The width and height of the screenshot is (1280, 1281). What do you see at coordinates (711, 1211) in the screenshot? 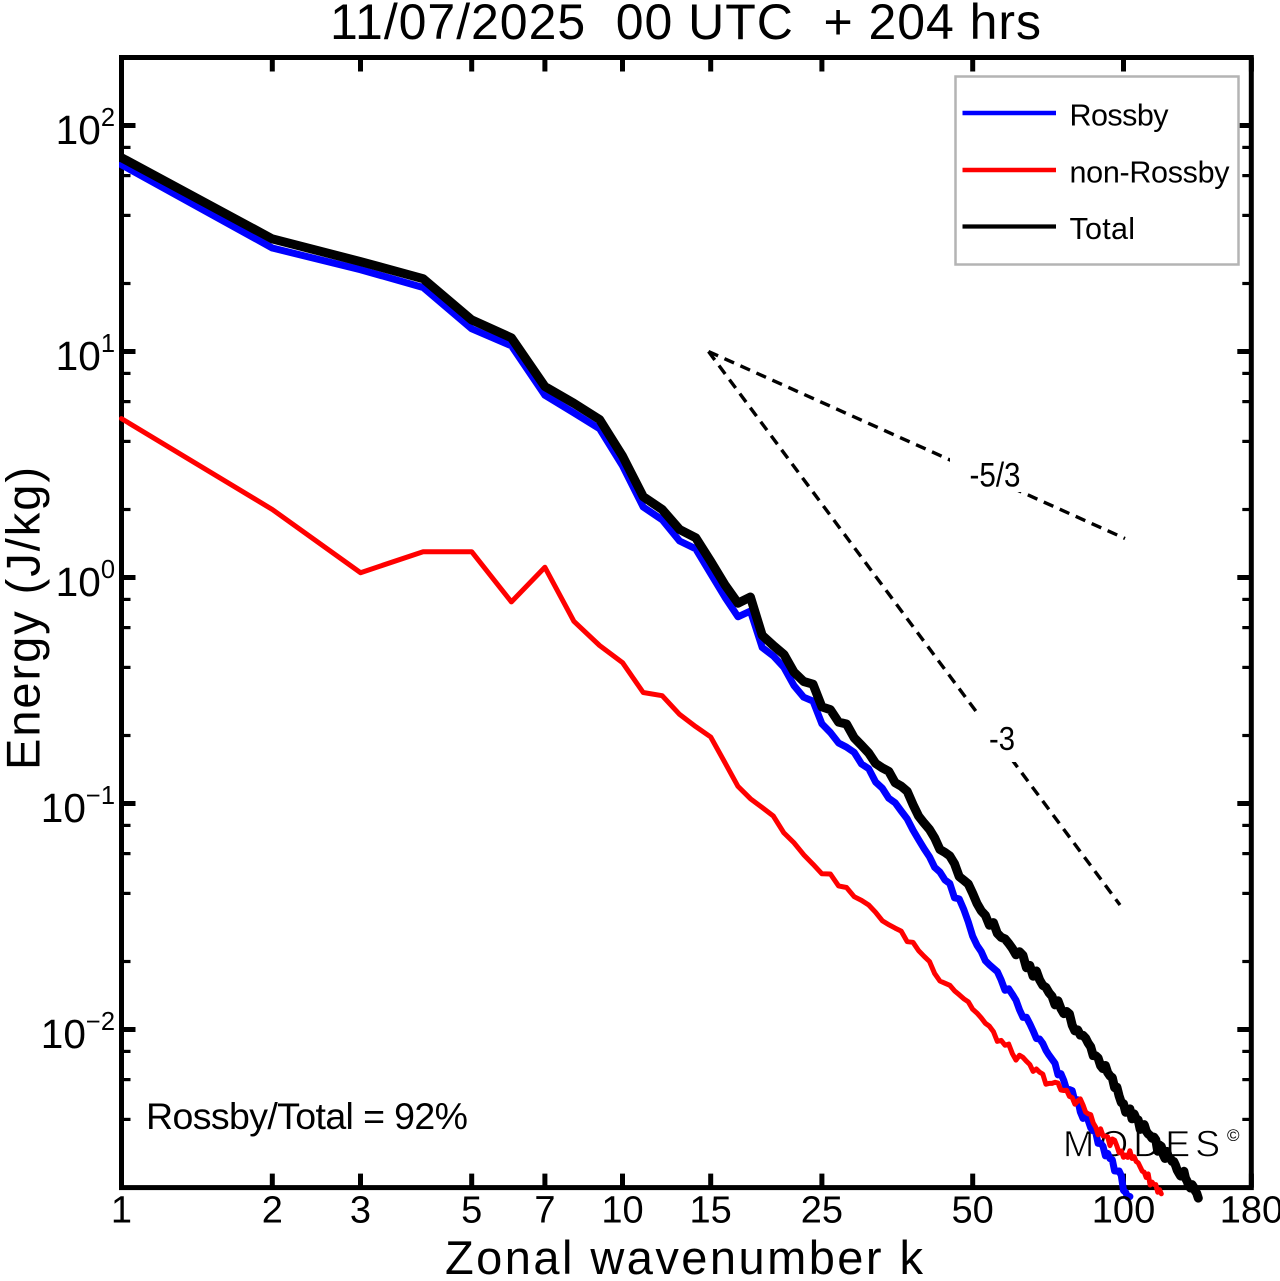
I see `svg-text: 15` at bounding box center [711, 1211].